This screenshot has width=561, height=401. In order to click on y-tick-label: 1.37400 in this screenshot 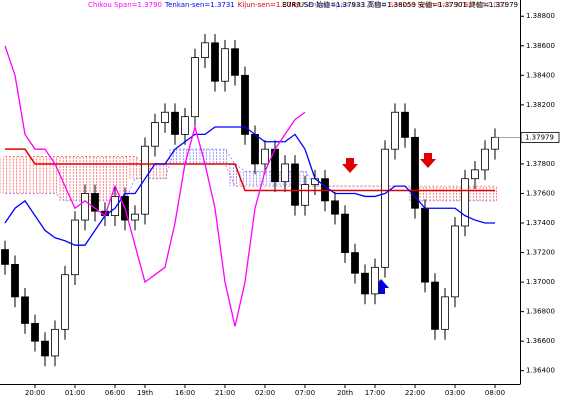, I will do `click(540, 223)`.